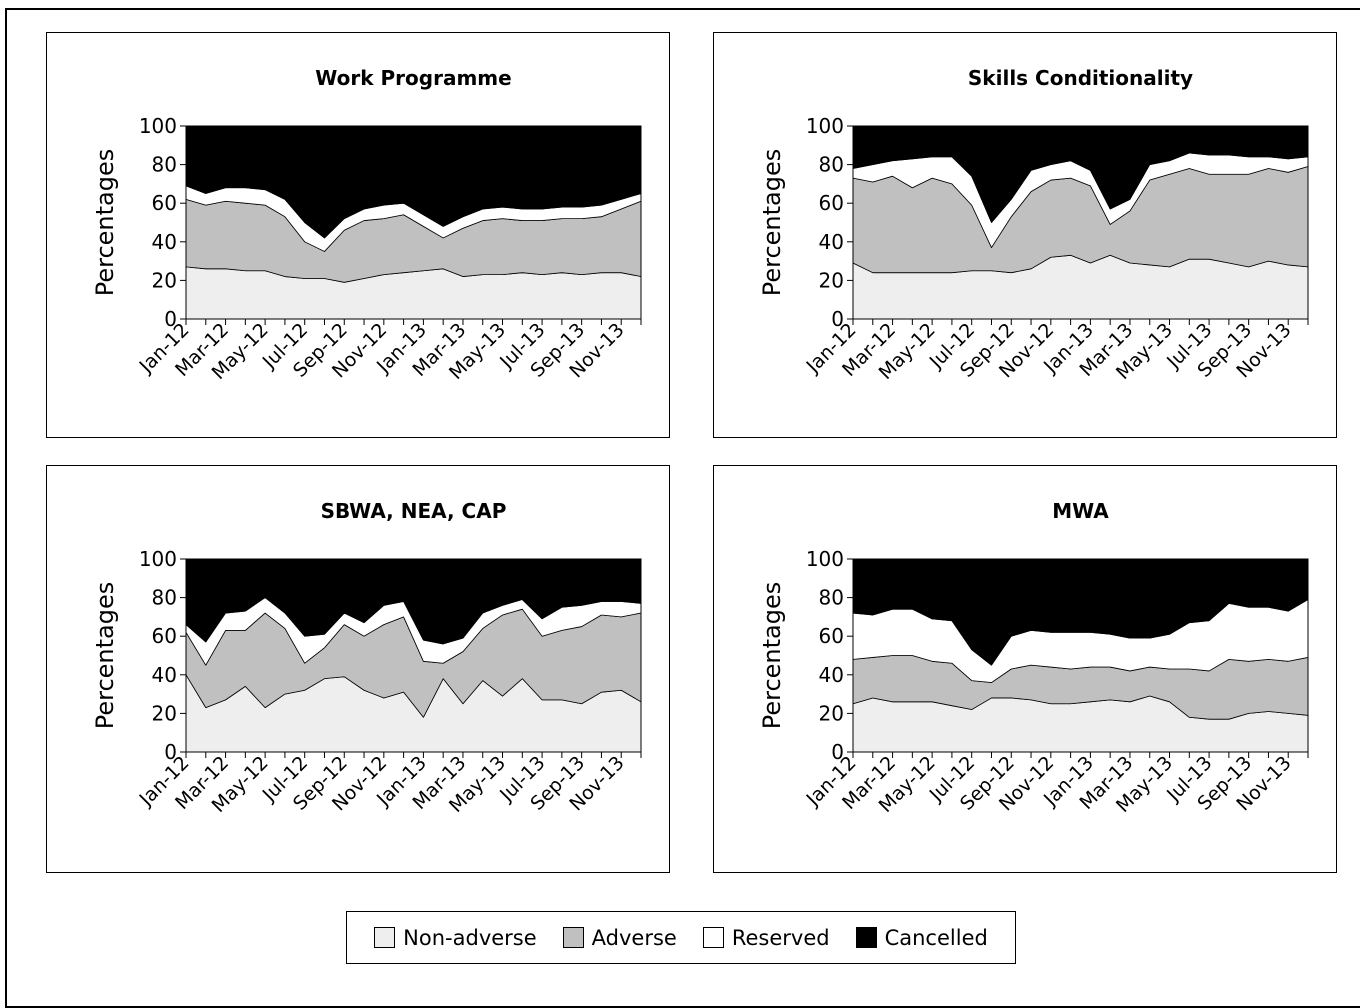  I want to click on chart-title: Work Programme, so click(413, 78).